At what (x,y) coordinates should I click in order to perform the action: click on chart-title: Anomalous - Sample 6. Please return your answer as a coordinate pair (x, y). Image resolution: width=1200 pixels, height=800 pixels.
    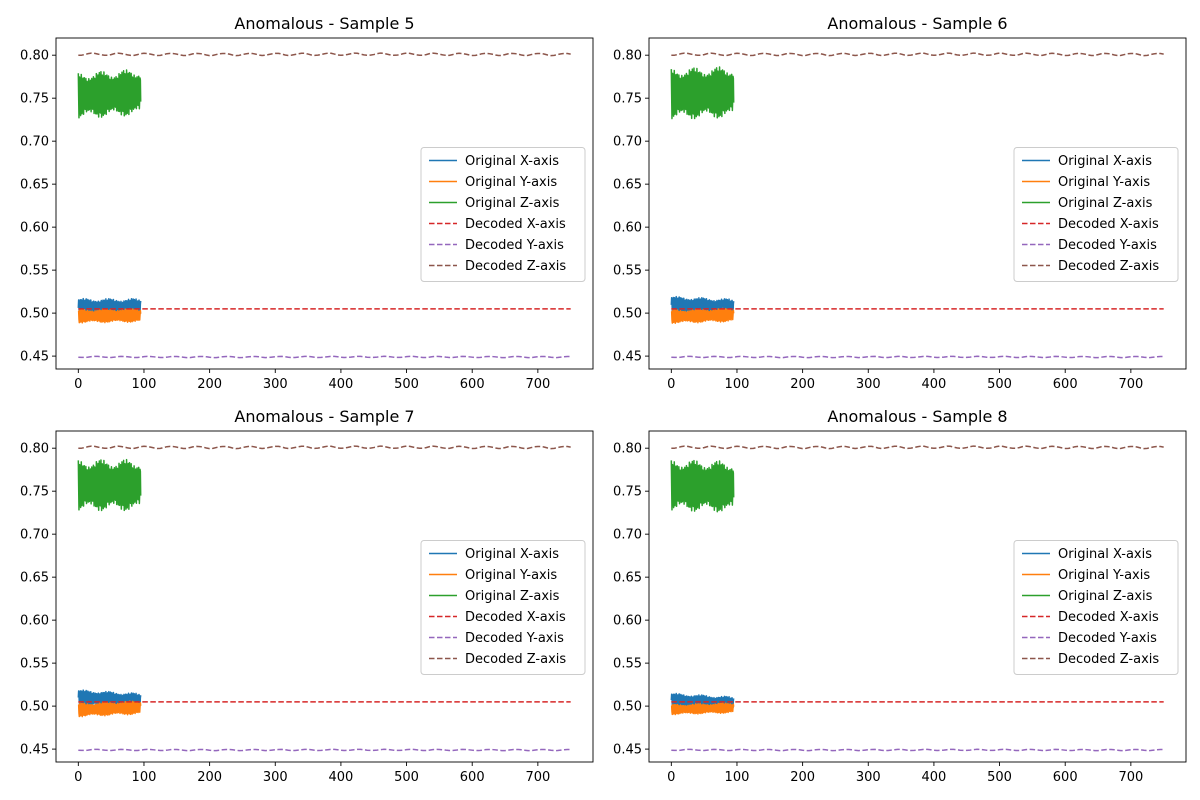
    Looking at the image, I should click on (917, 23).